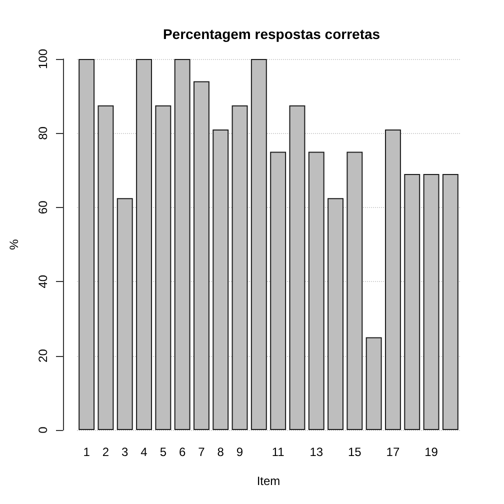 The width and height of the screenshot is (504, 504). Describe the element at coordinates (43, 430) in the screenshot. I see `y-tick-label: 0` at that location.